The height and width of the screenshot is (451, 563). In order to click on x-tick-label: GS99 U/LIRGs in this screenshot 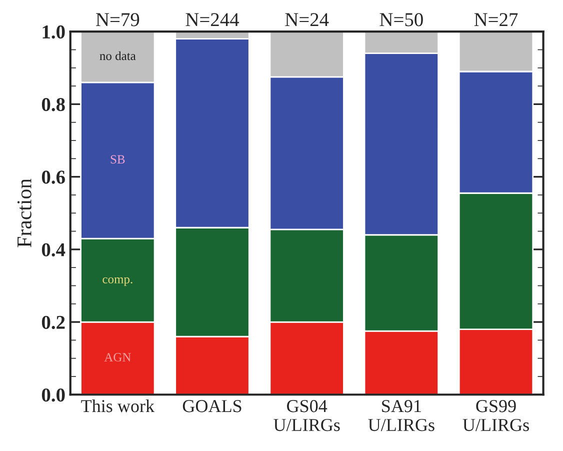, I will do `click(495, 416)`.